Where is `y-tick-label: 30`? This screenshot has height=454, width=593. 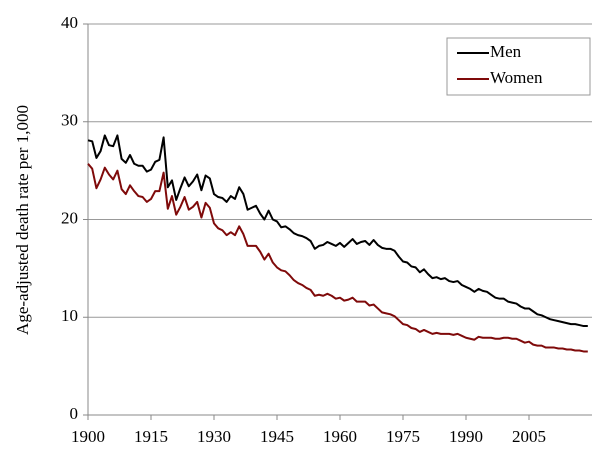 y-tick-label: 30 is located at coordinates (69, 120).